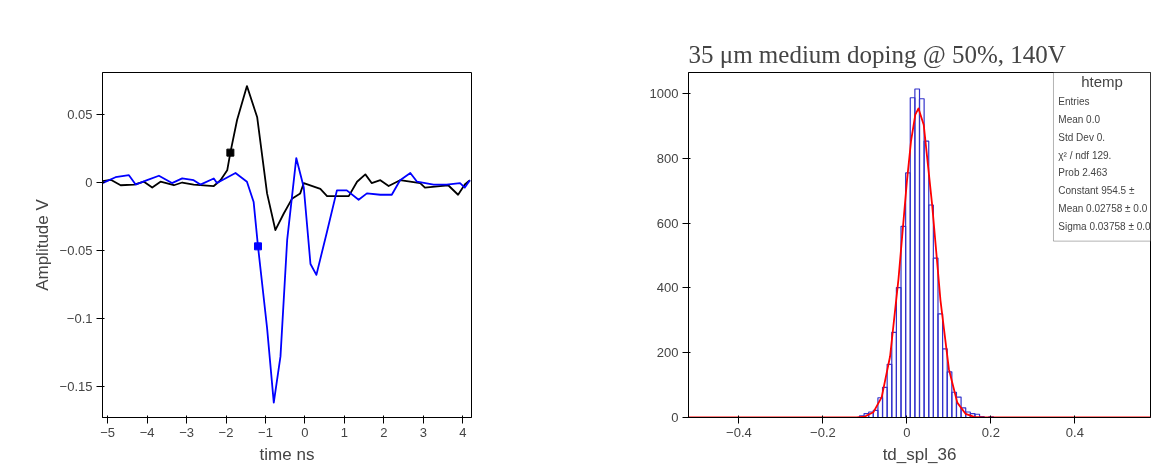 The image size is (1157, 467). Describe the element at coordinates (423, 432) in the screenshot. I see `x-tick-label: 3` at that location.